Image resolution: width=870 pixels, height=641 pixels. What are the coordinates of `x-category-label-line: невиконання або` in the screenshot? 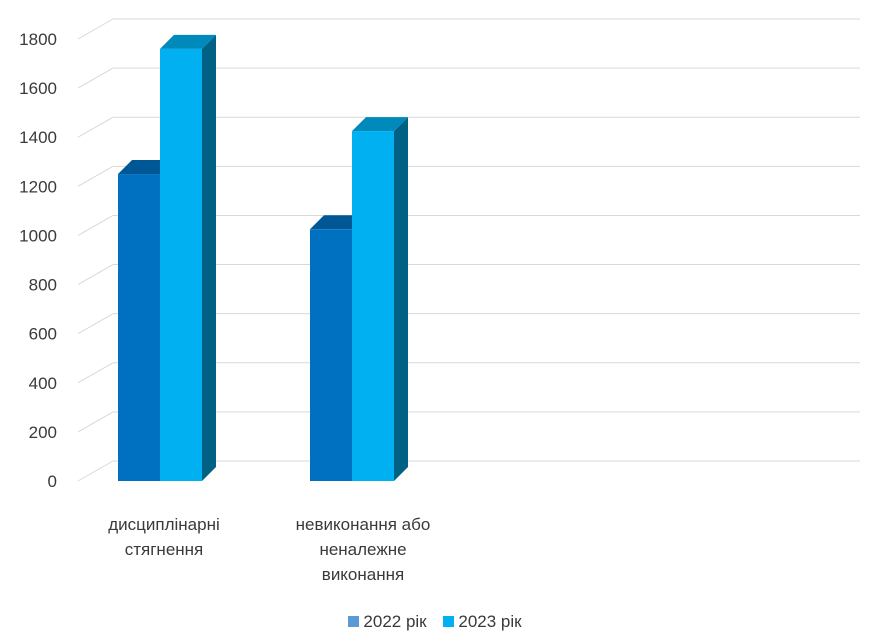 It's located at (363, 524).